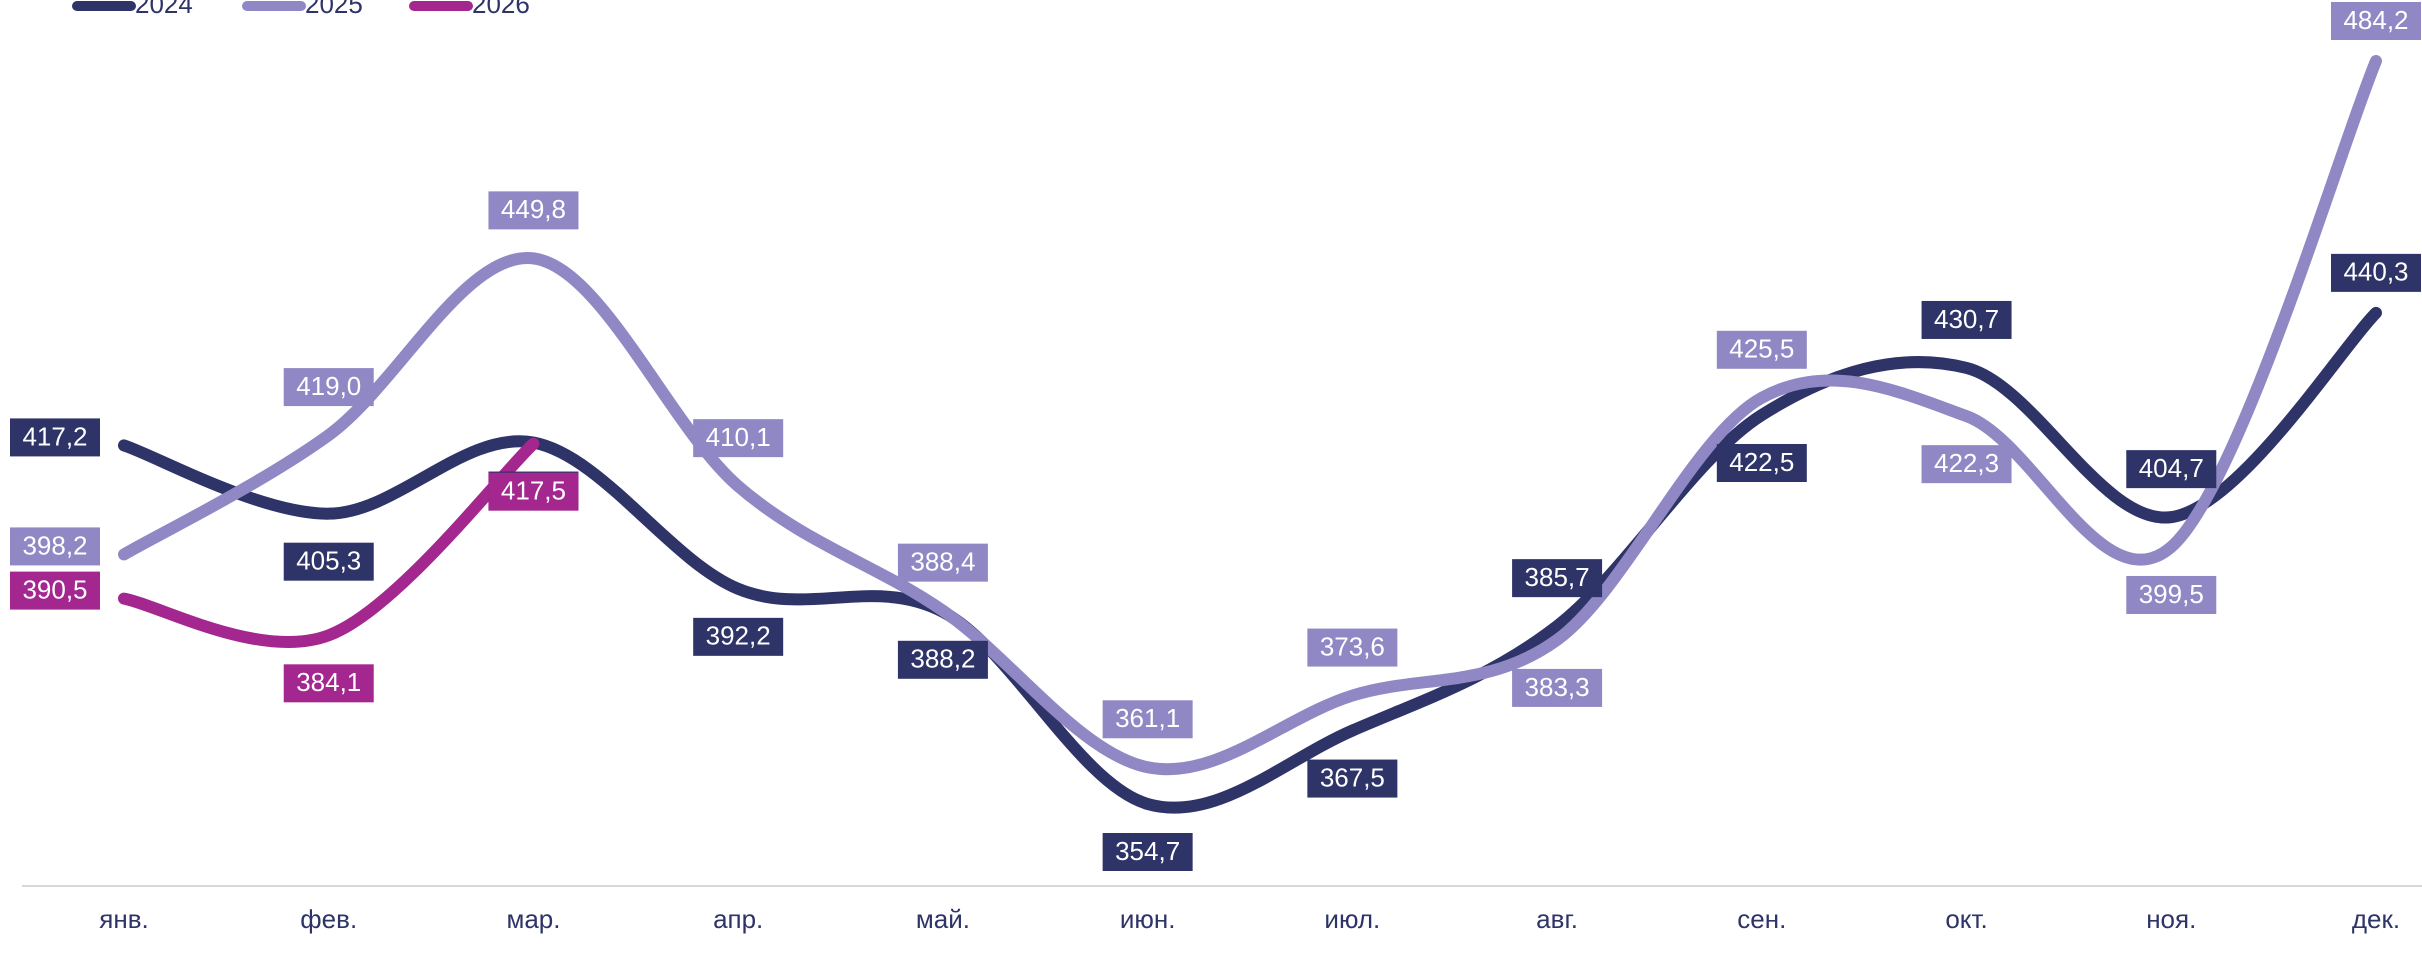 The height and width of the screenshot is (953, 2422). I want to click on data-label-text: 425,5, so click(1761, 349).